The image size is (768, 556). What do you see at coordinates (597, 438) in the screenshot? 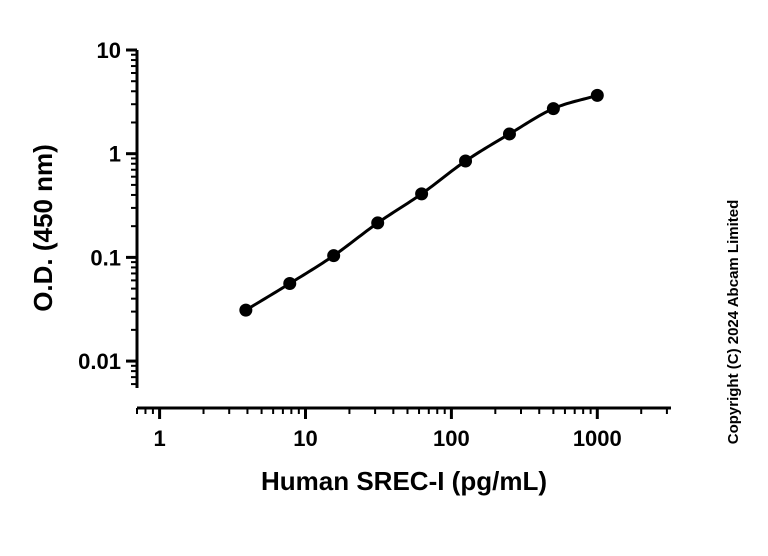
I see `x-tick-label: 1000` at bounding box center [597, 438].